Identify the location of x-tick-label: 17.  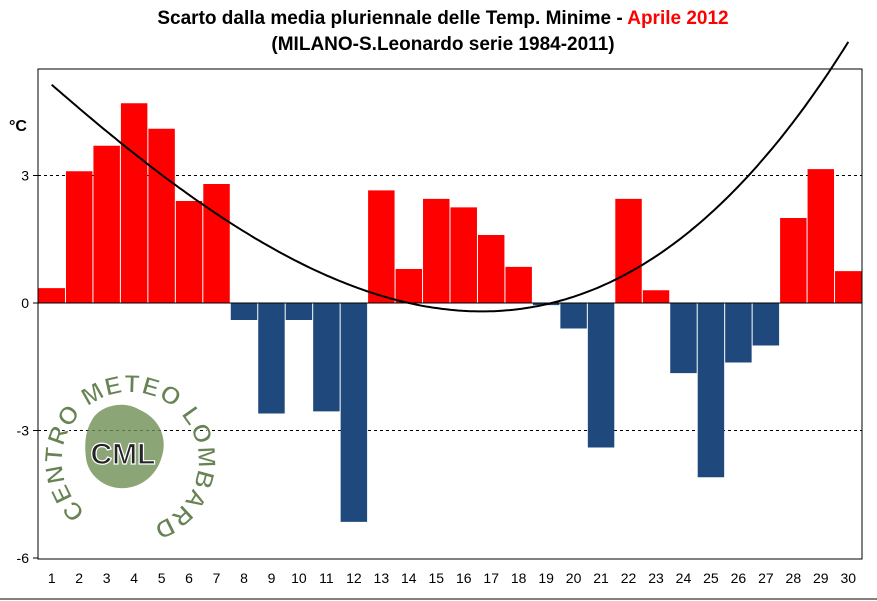
(491, 578).